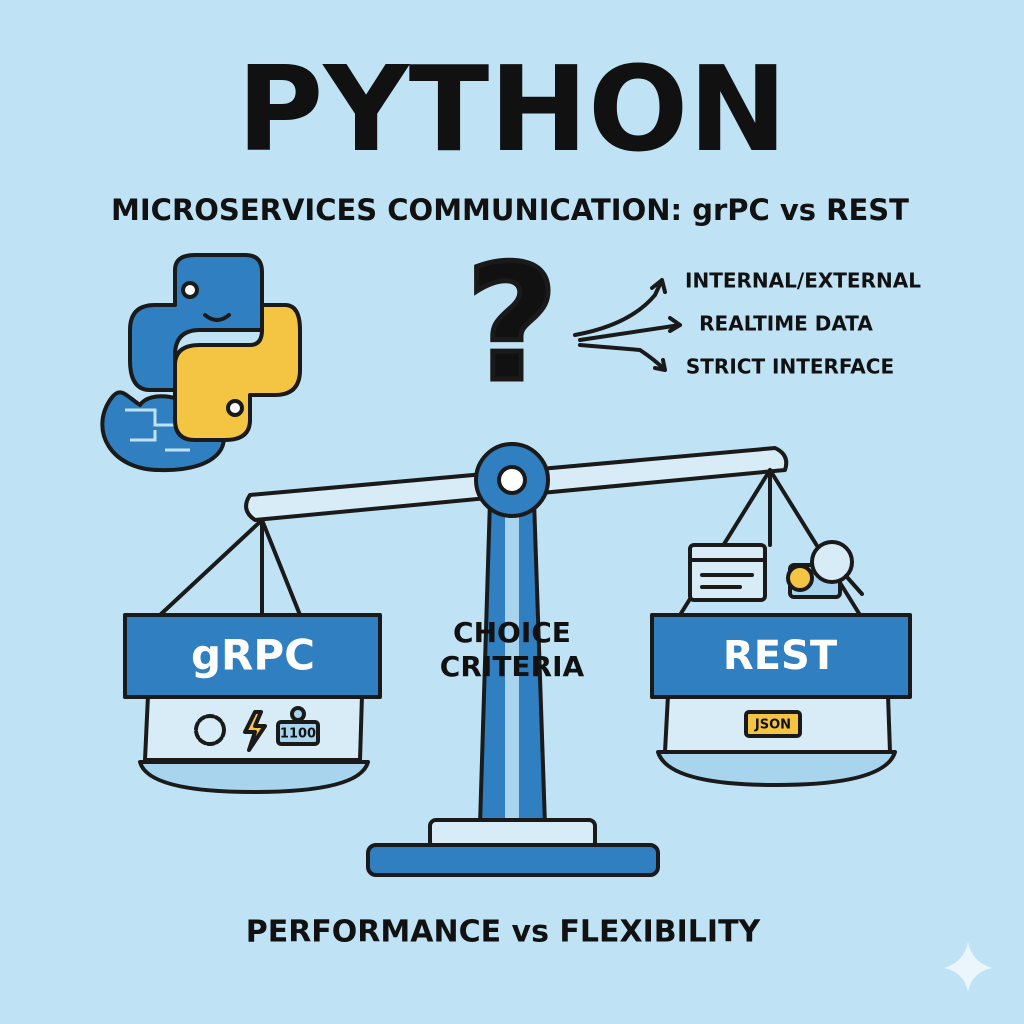 The width and height of the screenshot is (1024, 1024). I want to click on criteria-item: REALTIME DATA, so click(786, 324).